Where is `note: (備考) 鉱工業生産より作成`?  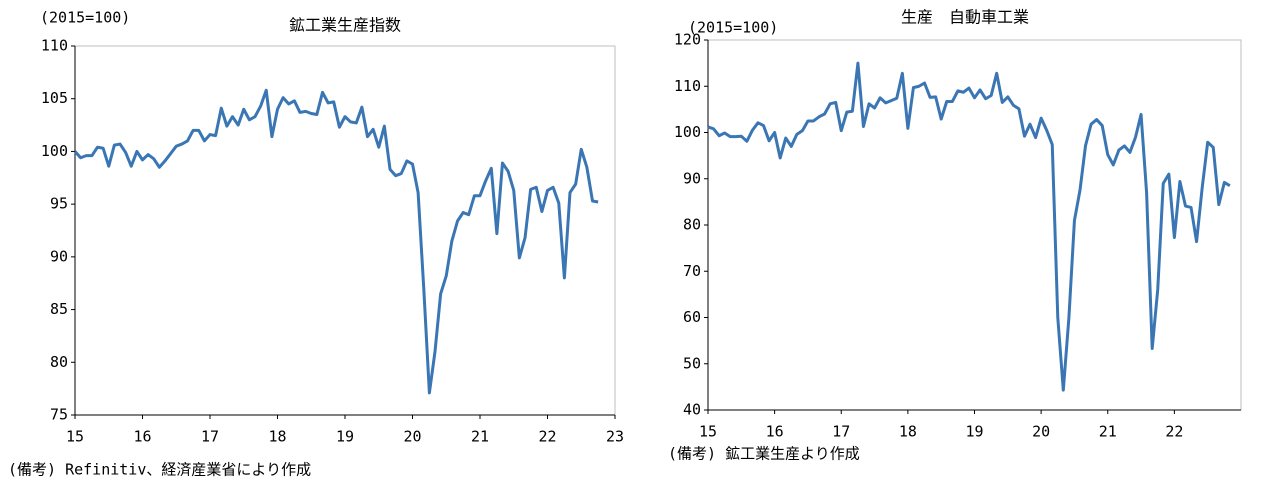 note: (備考) 鉱工業生産より作成 is located at coordinates (764, 454).